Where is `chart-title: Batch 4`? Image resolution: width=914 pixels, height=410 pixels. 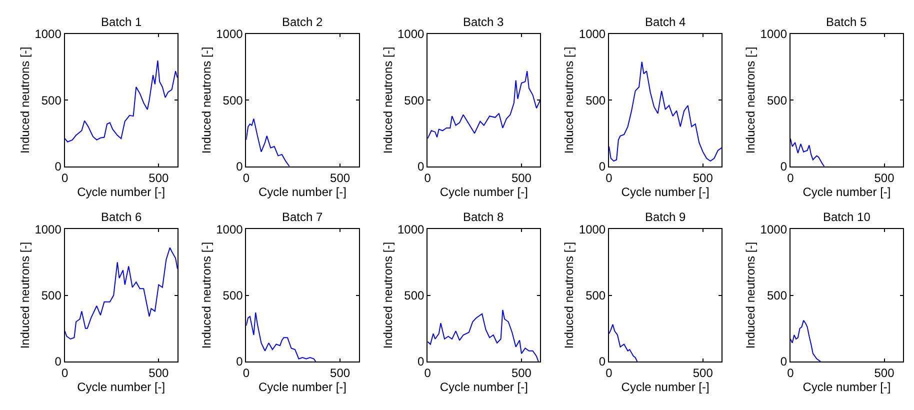 chart-title: Batch 4 is located at coordinates (665, 22).